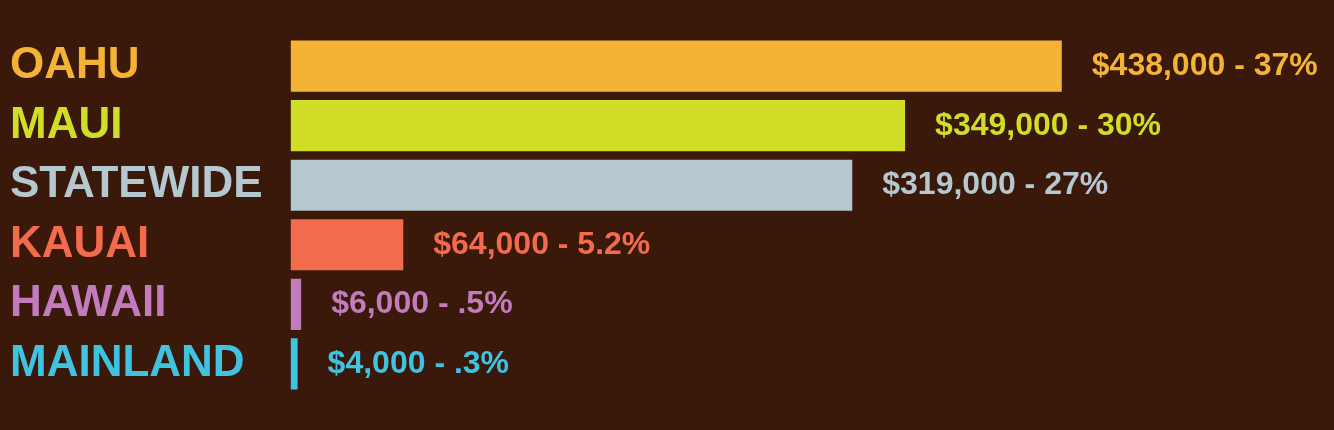 The width and height of the screenshot is (1334, 430). What do you see at coordinates (1204, 63) in the screenshot?
I see `data-label: $438,000 - 37%` at bounding box center [1204, 63].